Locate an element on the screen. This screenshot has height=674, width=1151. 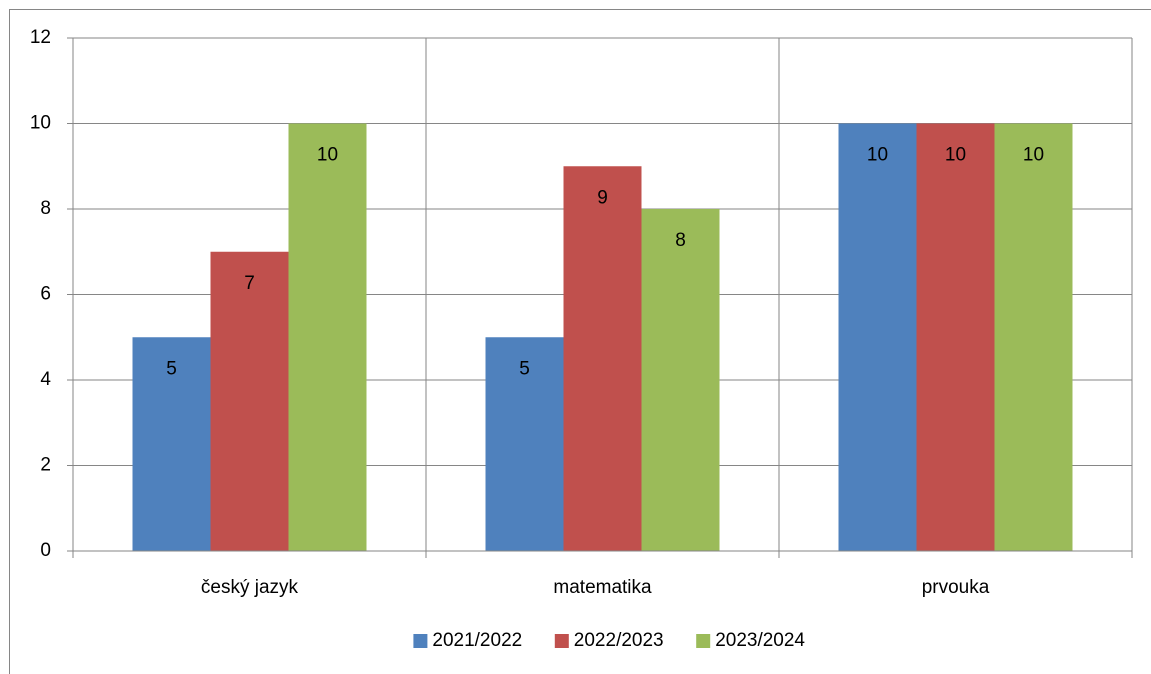
x-tick-label: prvouka is located at coordinates (956, 587).